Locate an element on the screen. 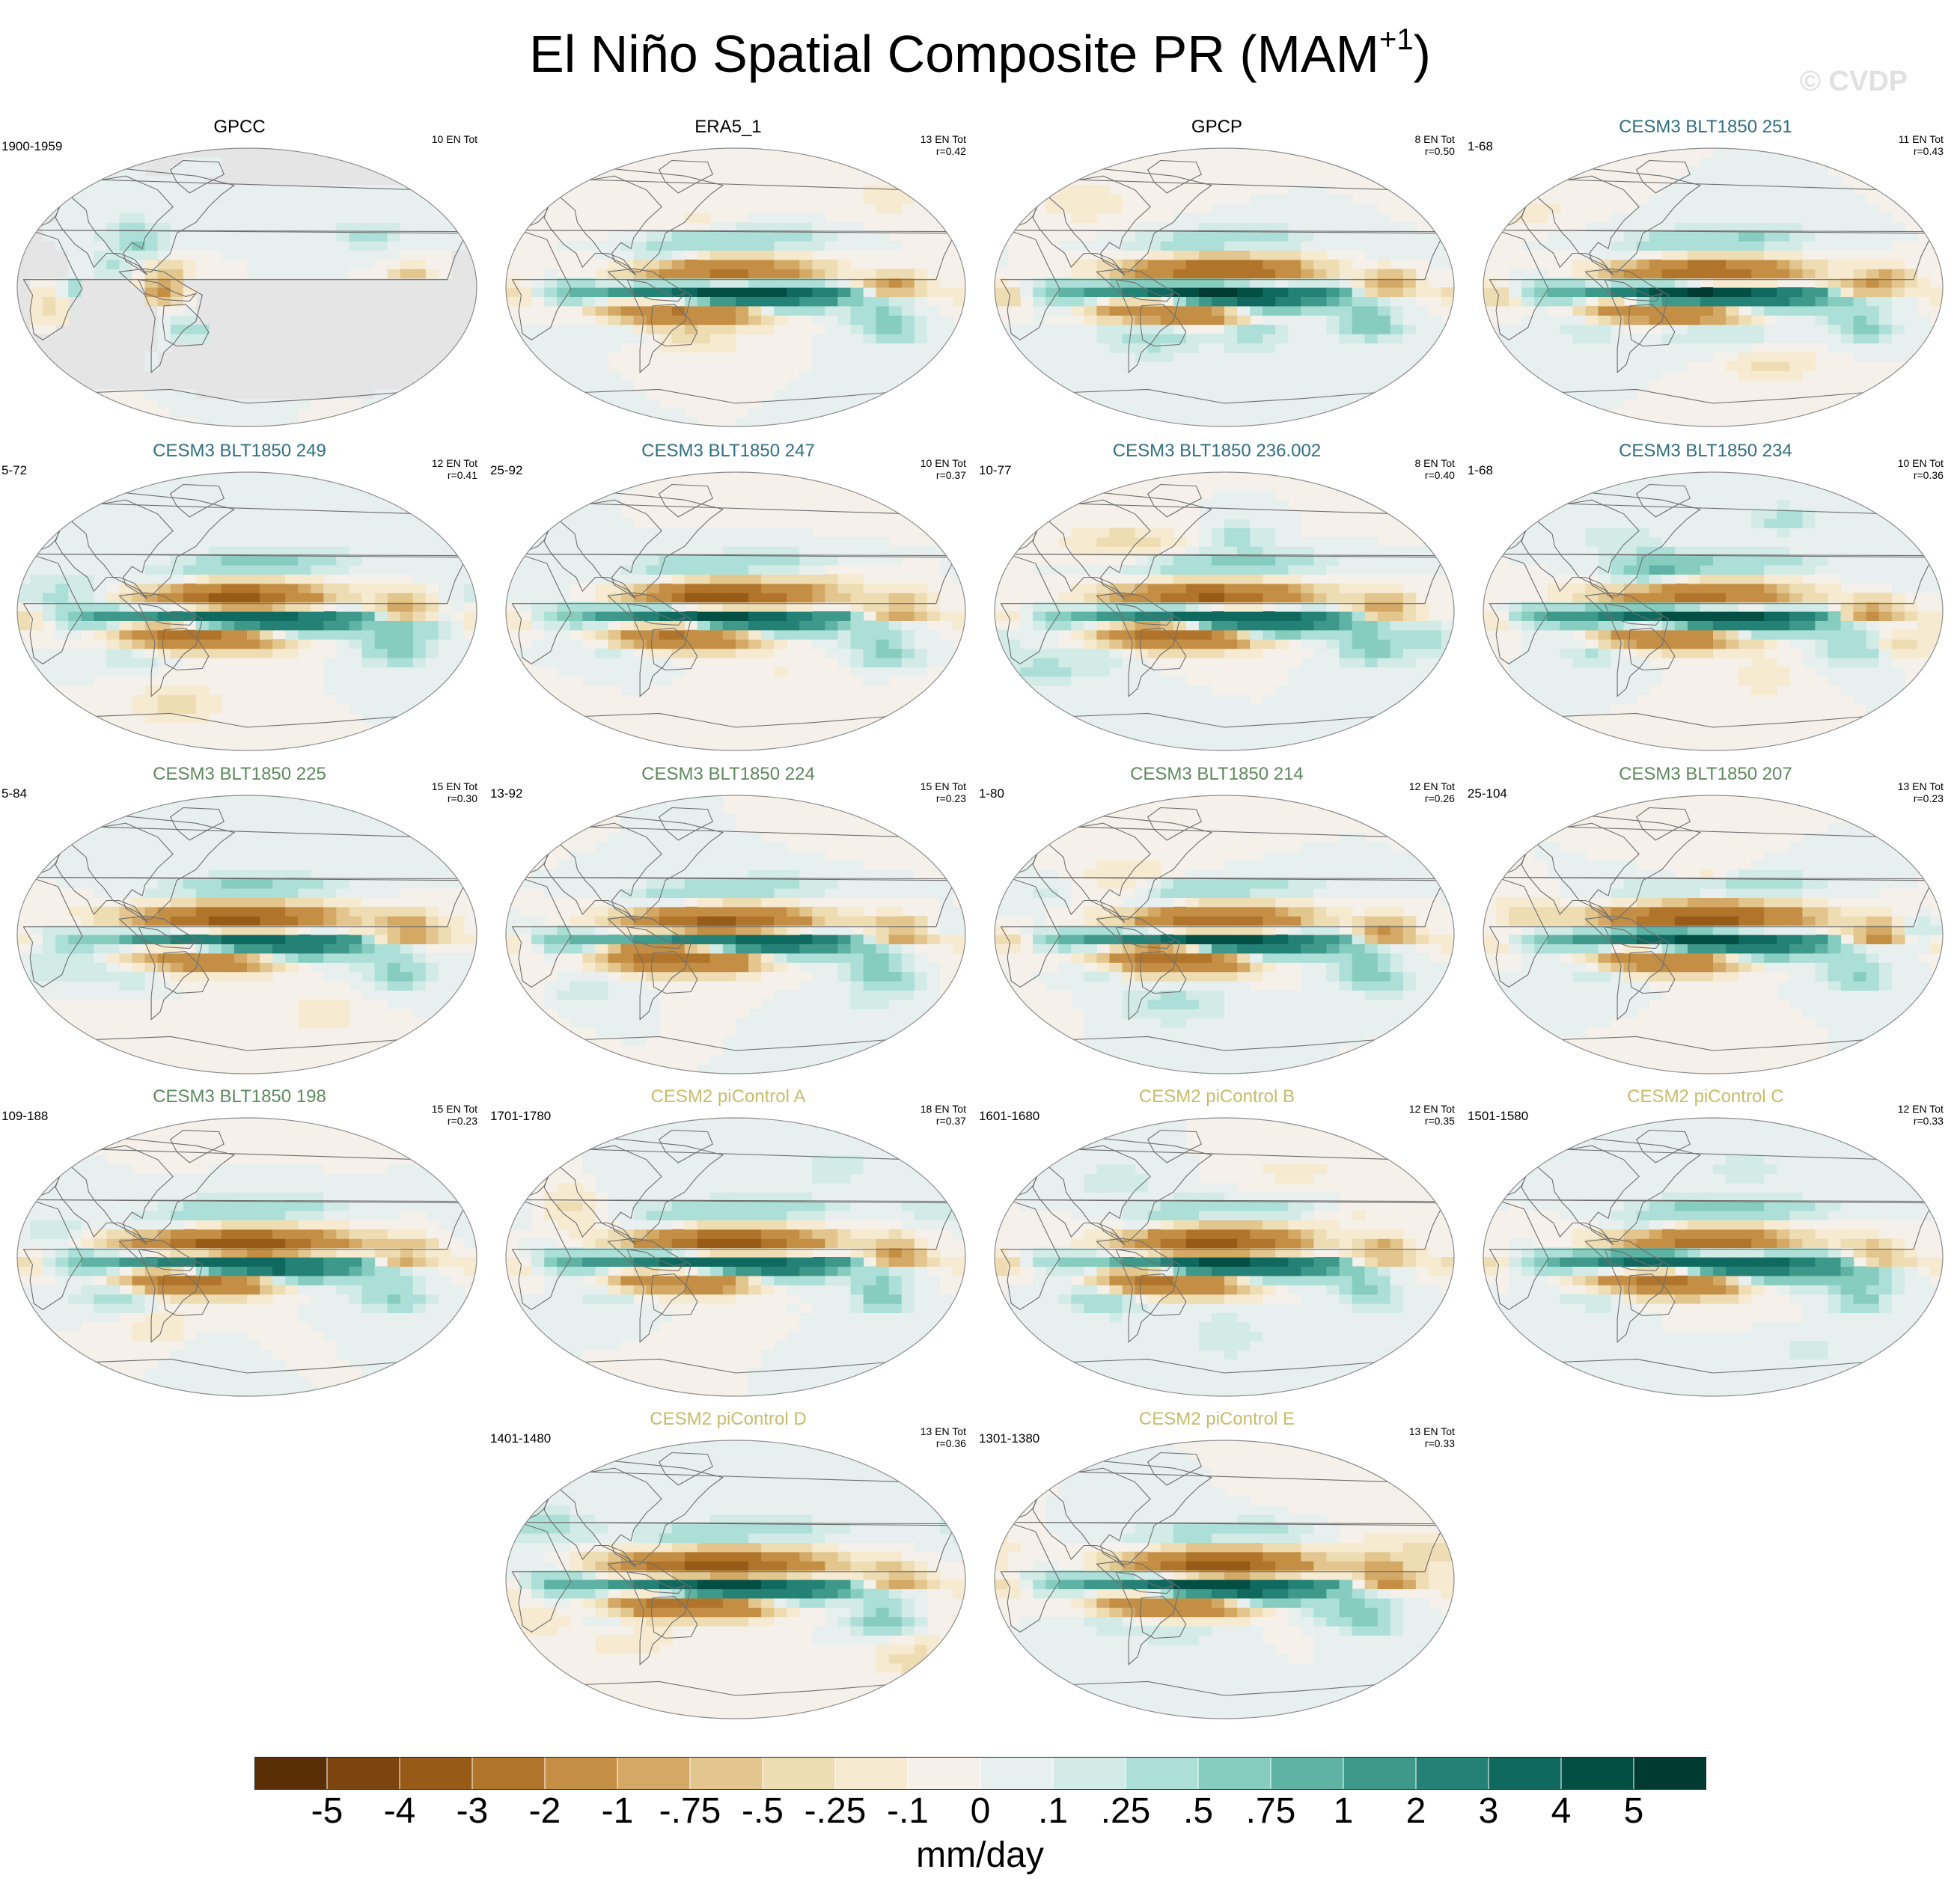 This screenshot has width=1960, height=1893. panel-title: ERA5_1 is located at coordinates (728, 128).